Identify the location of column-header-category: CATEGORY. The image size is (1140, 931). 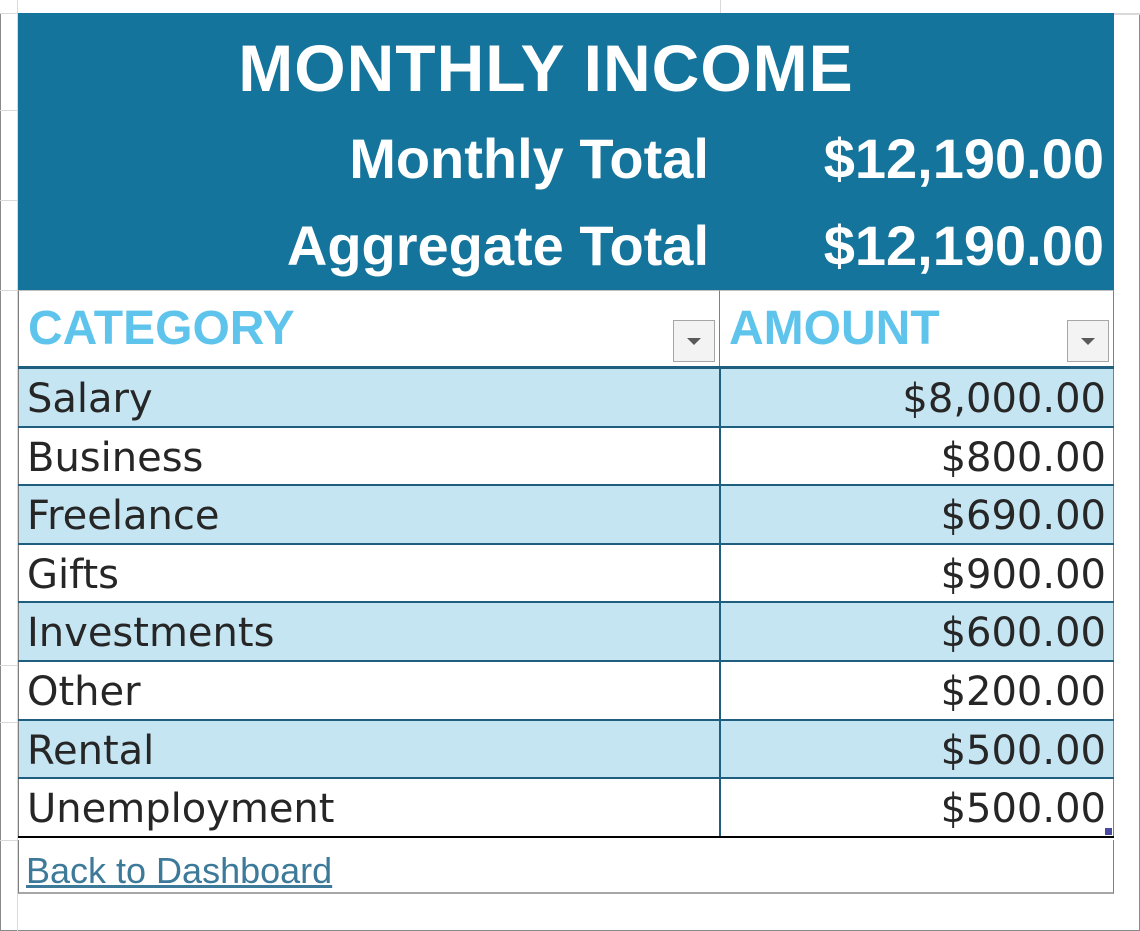
(368, 328).